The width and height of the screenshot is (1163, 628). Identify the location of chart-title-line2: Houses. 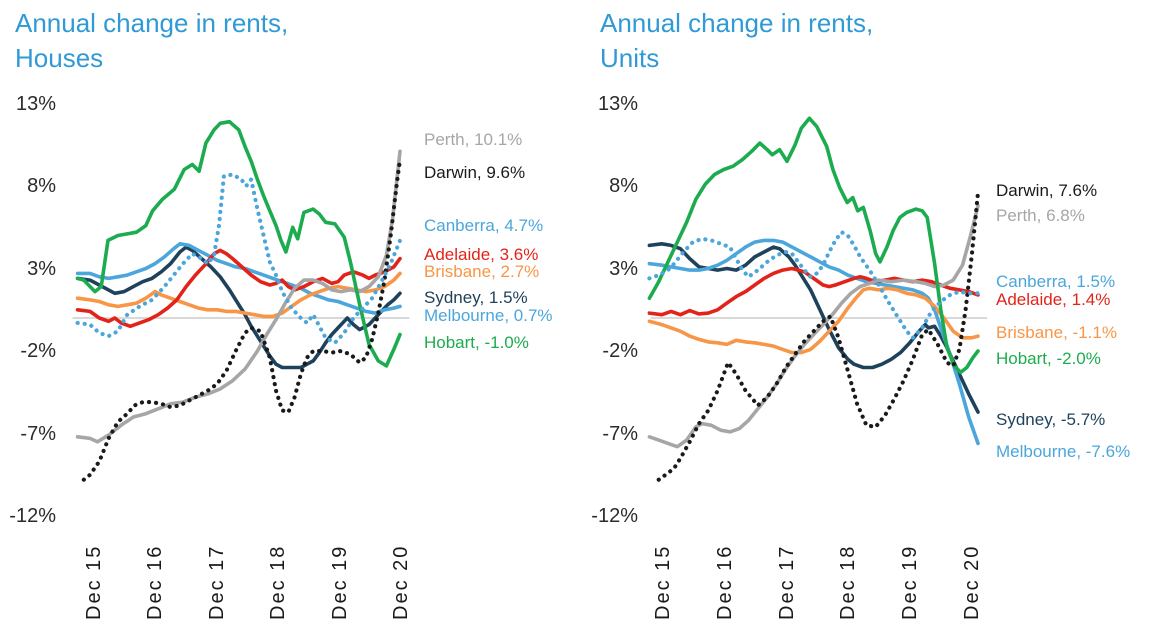
(59, 58).